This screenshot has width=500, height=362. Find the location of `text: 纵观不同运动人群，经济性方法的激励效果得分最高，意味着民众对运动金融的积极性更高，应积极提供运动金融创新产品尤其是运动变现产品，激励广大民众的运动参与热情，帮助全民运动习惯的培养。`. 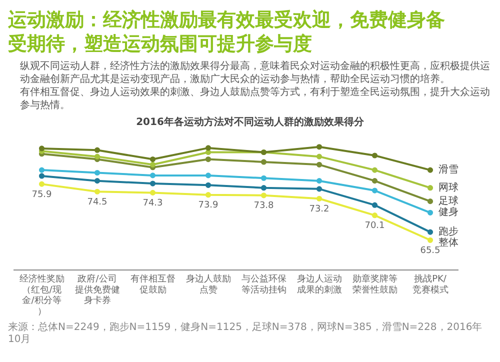

text: 纵观不同运动人群，经济性方法的激励效果得分最高，意味着民众对运动金融的积极性更高，应积极提供运动金融创新产品尤其是运动变现产品，激励广大民众的运动参与热情，帮助全民运动习惯的培养。 is located at coordinates (255, 73).